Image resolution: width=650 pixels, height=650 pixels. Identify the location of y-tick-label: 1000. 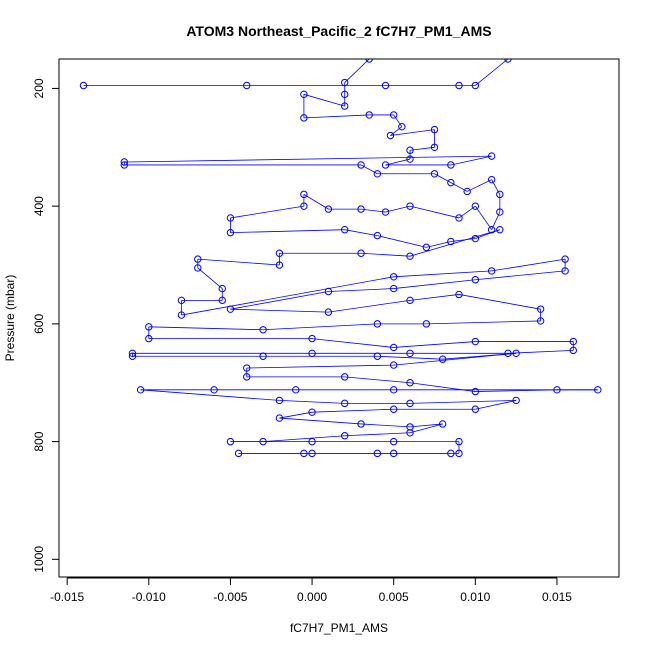
(39, 559).